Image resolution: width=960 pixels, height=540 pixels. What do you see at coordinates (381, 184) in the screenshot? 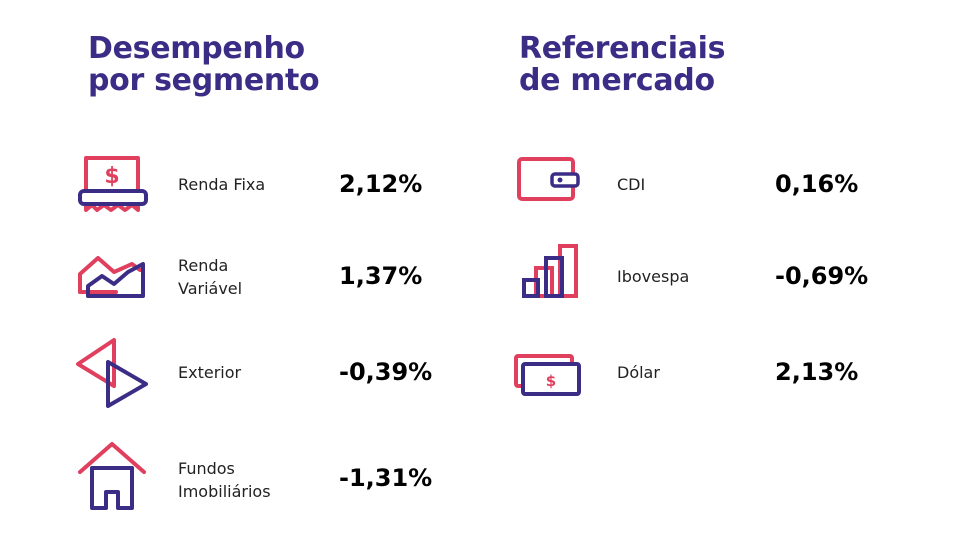
I see `segment-value: 2,12%` at bounding box center [381, 184].